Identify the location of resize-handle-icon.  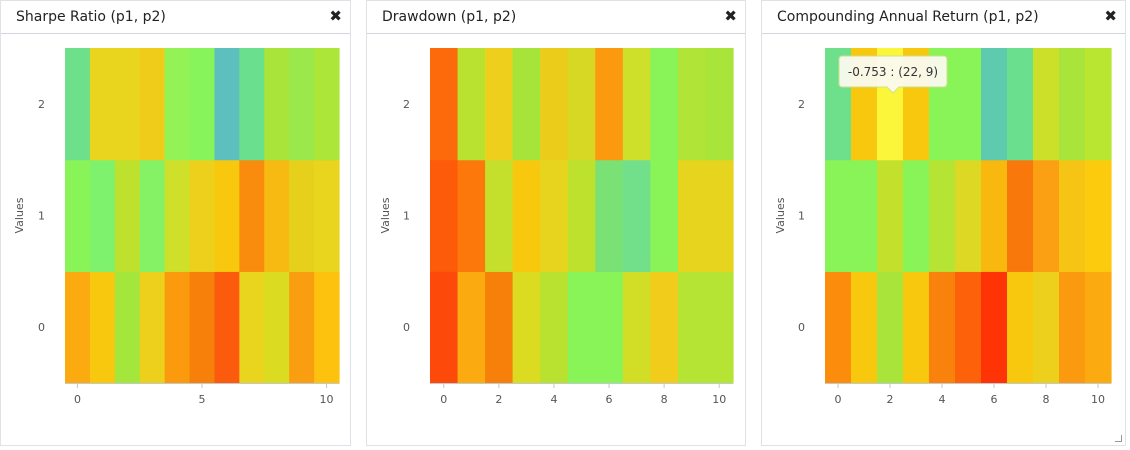
(1118, 438).